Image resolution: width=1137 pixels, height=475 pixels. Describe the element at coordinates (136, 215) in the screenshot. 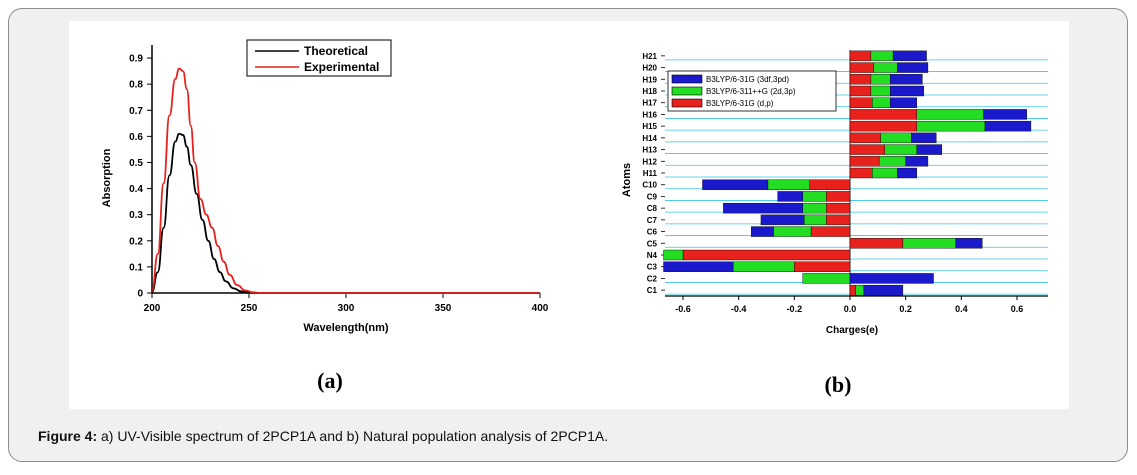

I see `y-tick-label: 0.3` at that location.